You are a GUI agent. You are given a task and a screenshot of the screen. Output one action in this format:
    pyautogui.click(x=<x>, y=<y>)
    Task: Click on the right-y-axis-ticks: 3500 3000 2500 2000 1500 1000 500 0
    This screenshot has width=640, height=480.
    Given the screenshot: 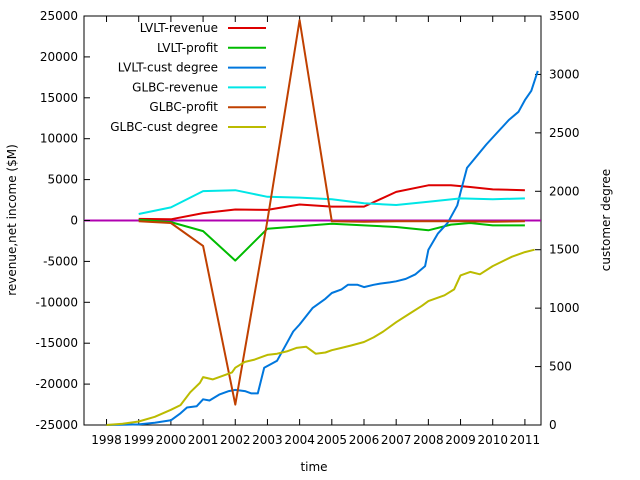 What is the action you would take?
    pyautogui.click(x=557, y=220)
    